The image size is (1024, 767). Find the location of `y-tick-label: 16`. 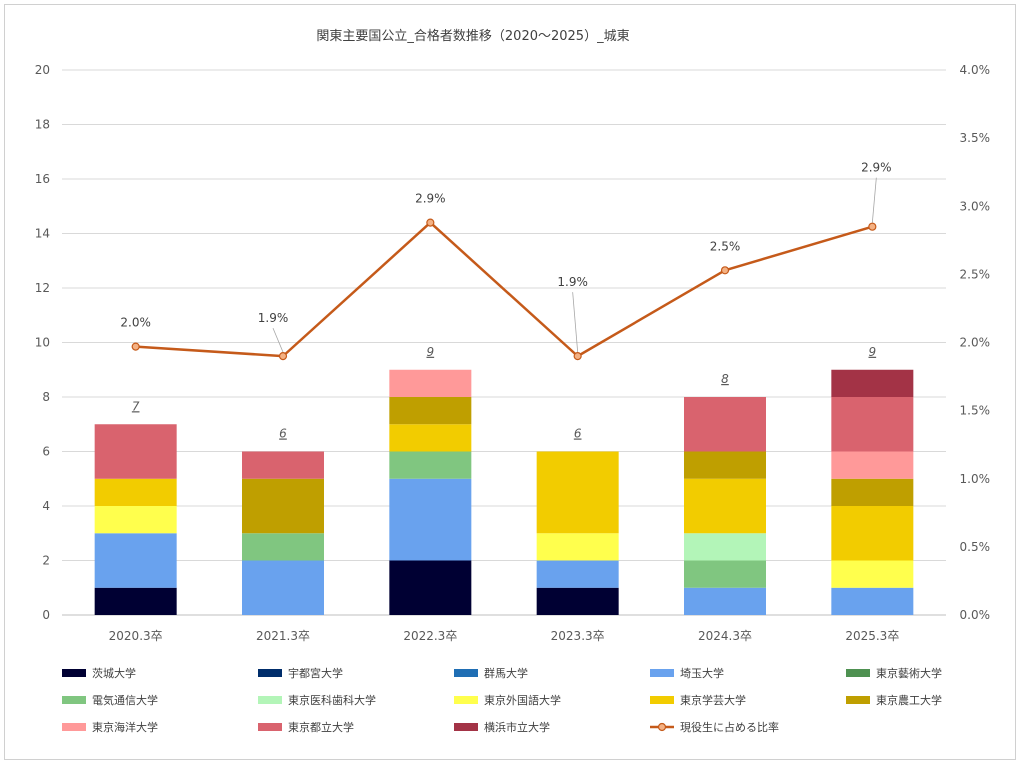

y-tick-label: 16 is located at coordinates (42, 179).